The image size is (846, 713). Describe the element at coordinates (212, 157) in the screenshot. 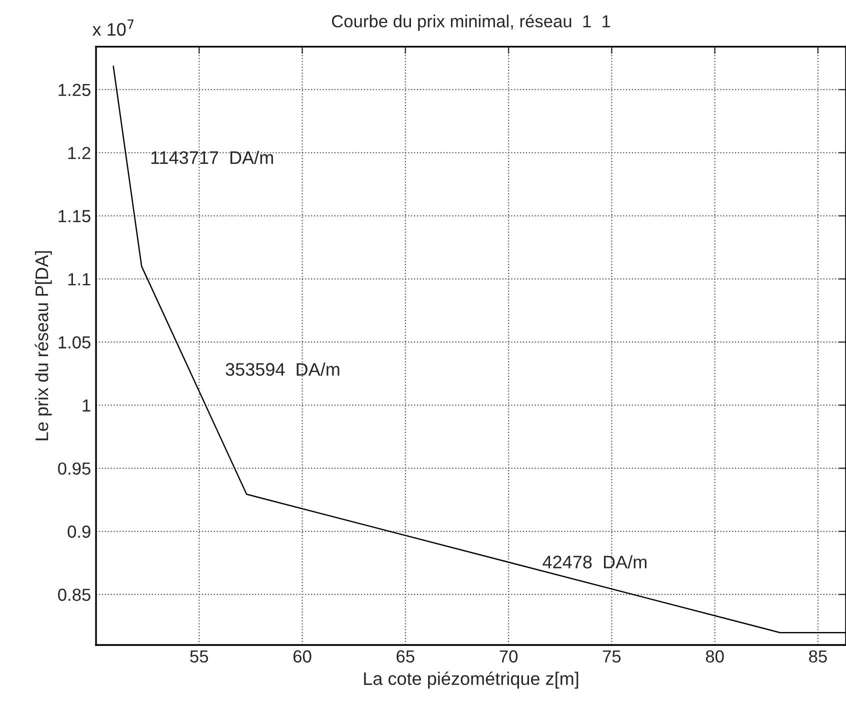

I see `annotation: 1143717 DA/m` at that location.